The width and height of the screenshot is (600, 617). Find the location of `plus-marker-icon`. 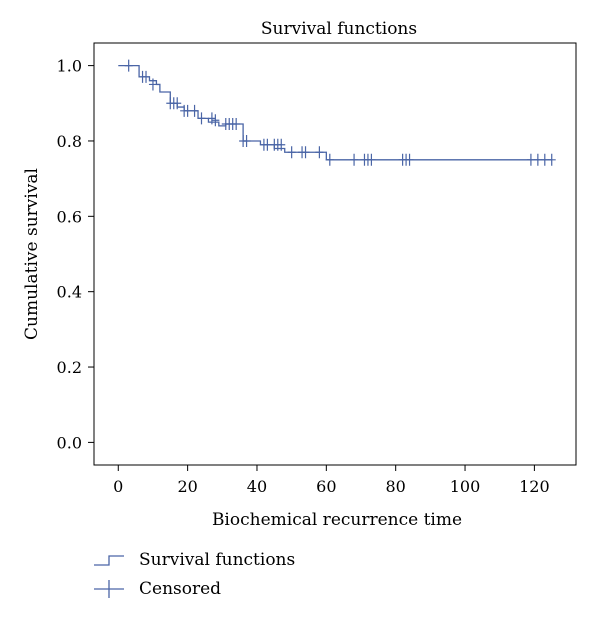

plus-marker-icon is located at coordinates (109, 589).